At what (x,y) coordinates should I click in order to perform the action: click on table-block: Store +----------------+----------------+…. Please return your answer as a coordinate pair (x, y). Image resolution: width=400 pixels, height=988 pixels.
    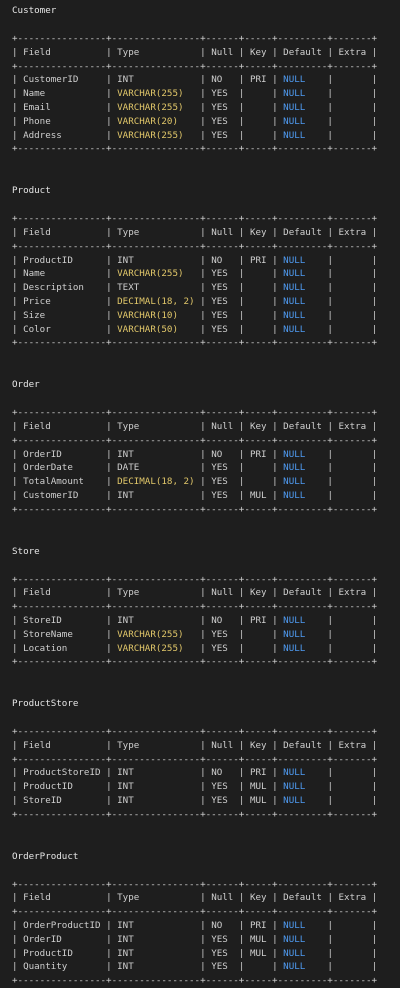
    Looking at the image, I should click on (206, 607).